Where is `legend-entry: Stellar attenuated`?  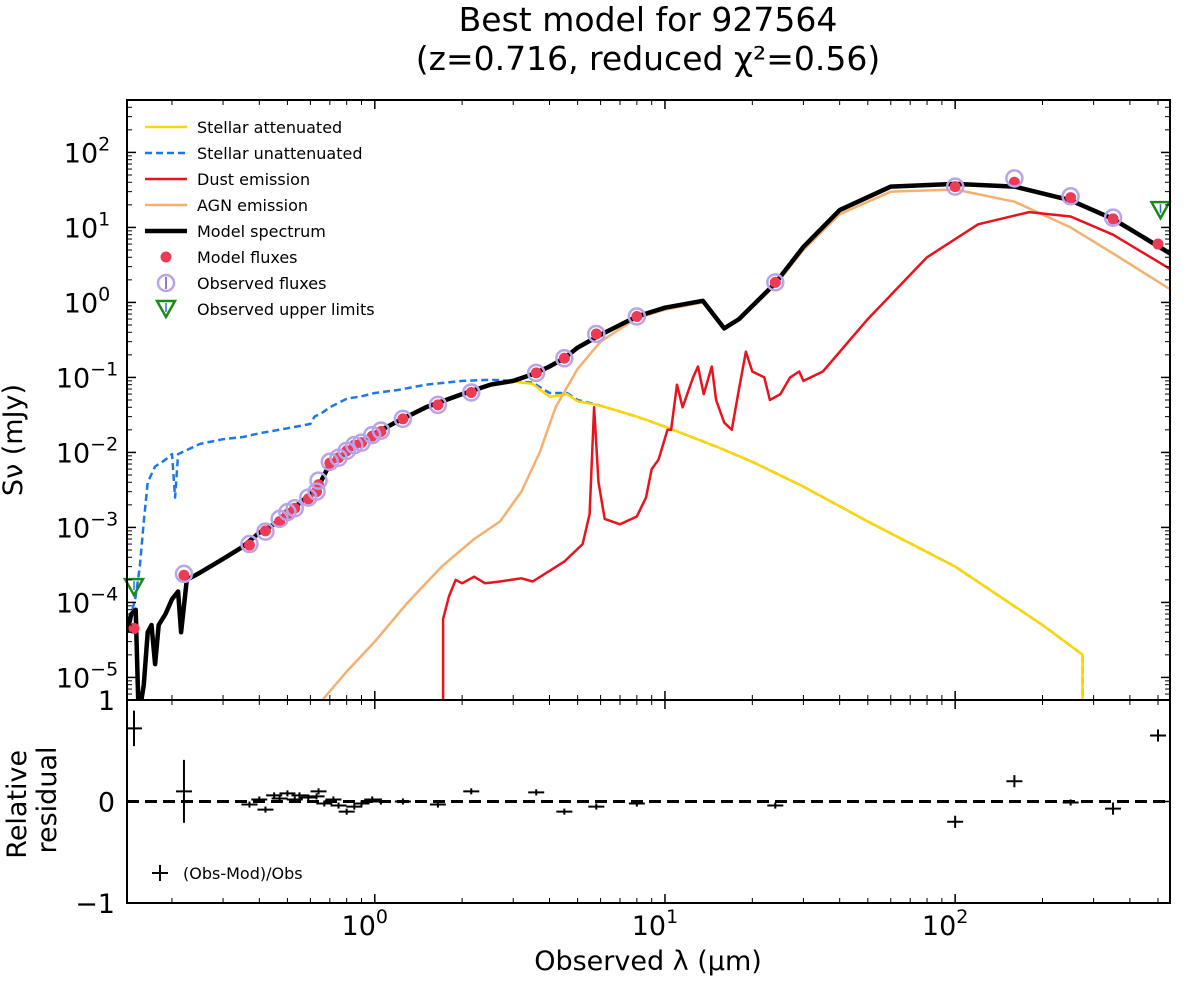
legend-entry: Stellar attenuated is located at coordinates (243, 127).